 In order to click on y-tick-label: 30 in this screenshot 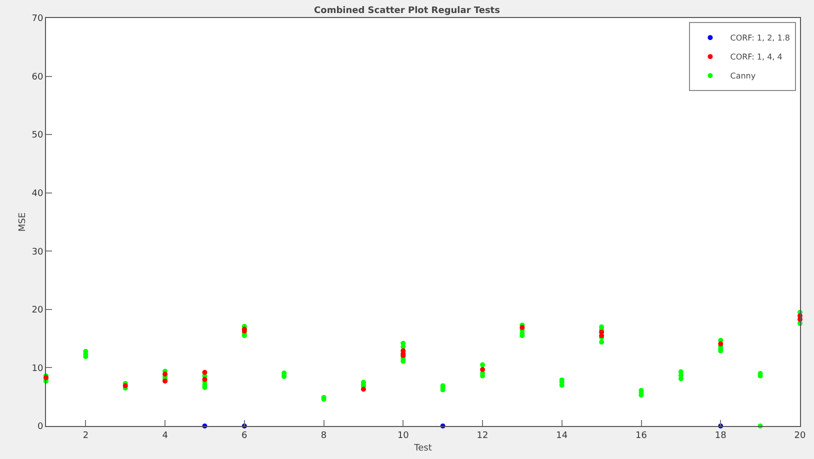, I will do `click(38, 252)`.